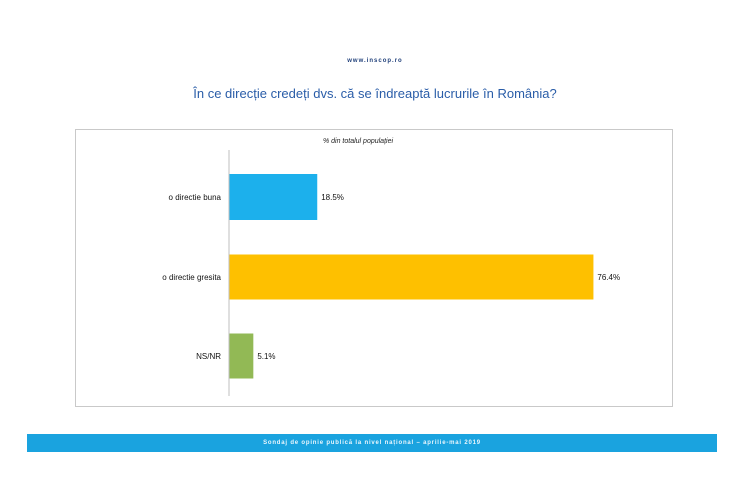 Image resolution: width=750 pixels, height=500 pixels. What do you see at coordinates (266, 356) in the screenshot?
I see `value-label-2: 5.1%` at bounding box center [266, 356].